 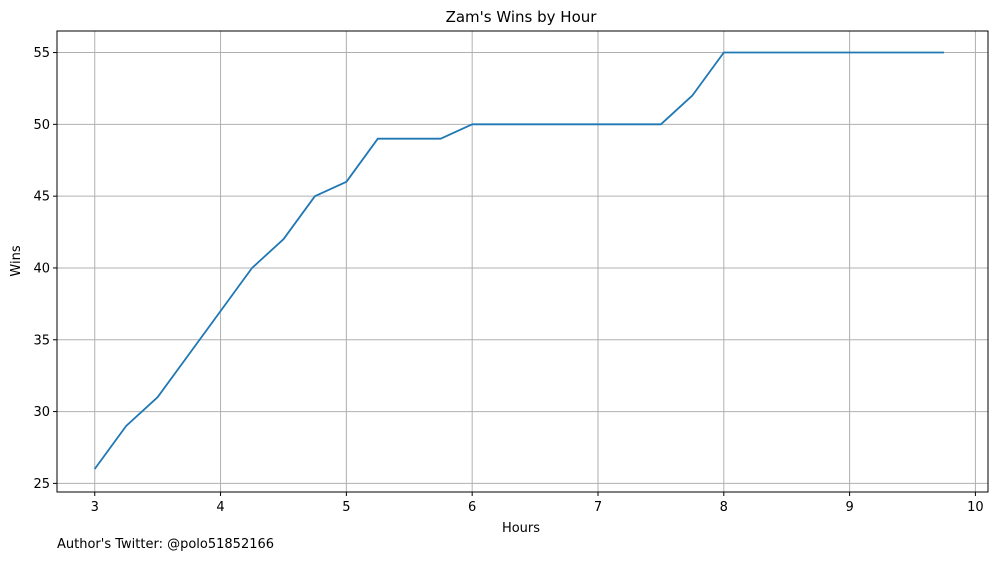 What do you see at coordinates (41, 412) in the screenshot?
I see `y-tick-label: 30` at bounding box center [41, 412].